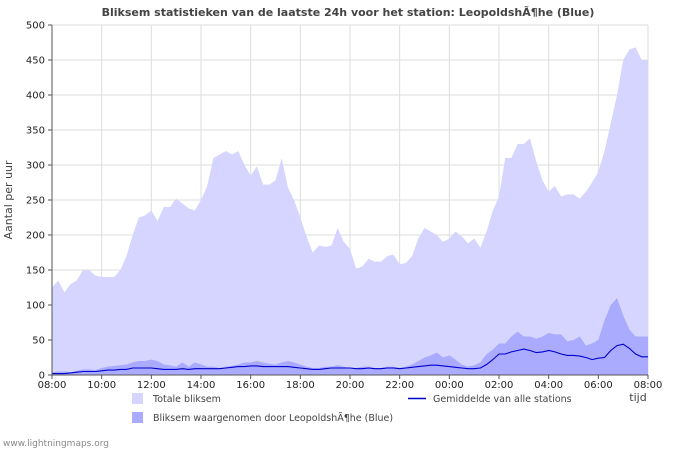 The height and width of the screenshot is (450, 700). I want to click on x-tick-label-10: 04:00, so click(548, 385).